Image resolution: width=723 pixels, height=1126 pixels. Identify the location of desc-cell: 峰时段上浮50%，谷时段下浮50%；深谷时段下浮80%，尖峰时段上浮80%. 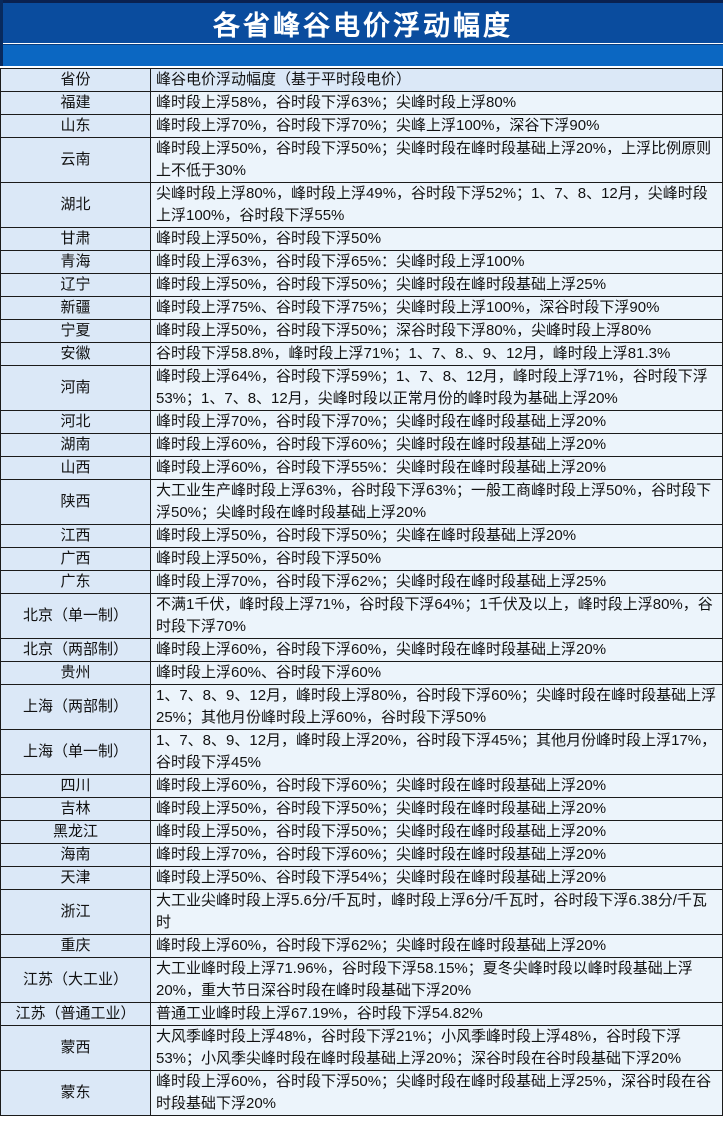
(436, 331).